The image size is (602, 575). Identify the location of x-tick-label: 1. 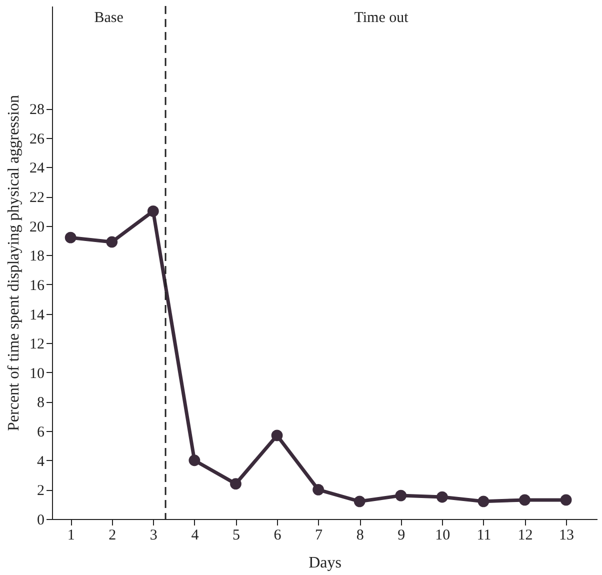
(71, 536).